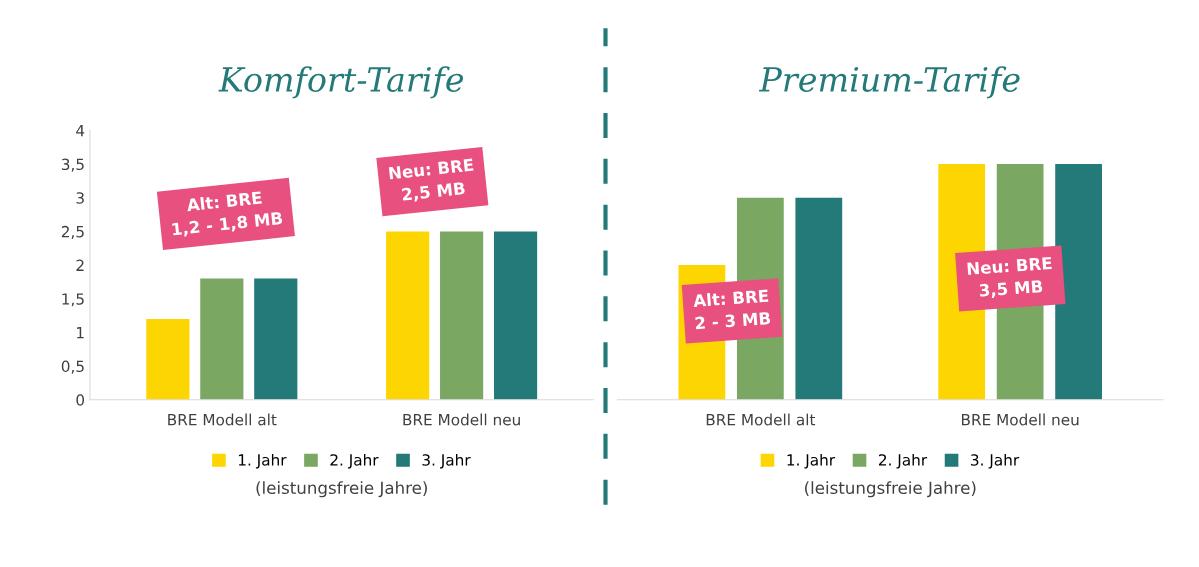  Describe the element at coordinates (72, 232) in the screenshot. I see `y-tick-label: 2,5` at that location.